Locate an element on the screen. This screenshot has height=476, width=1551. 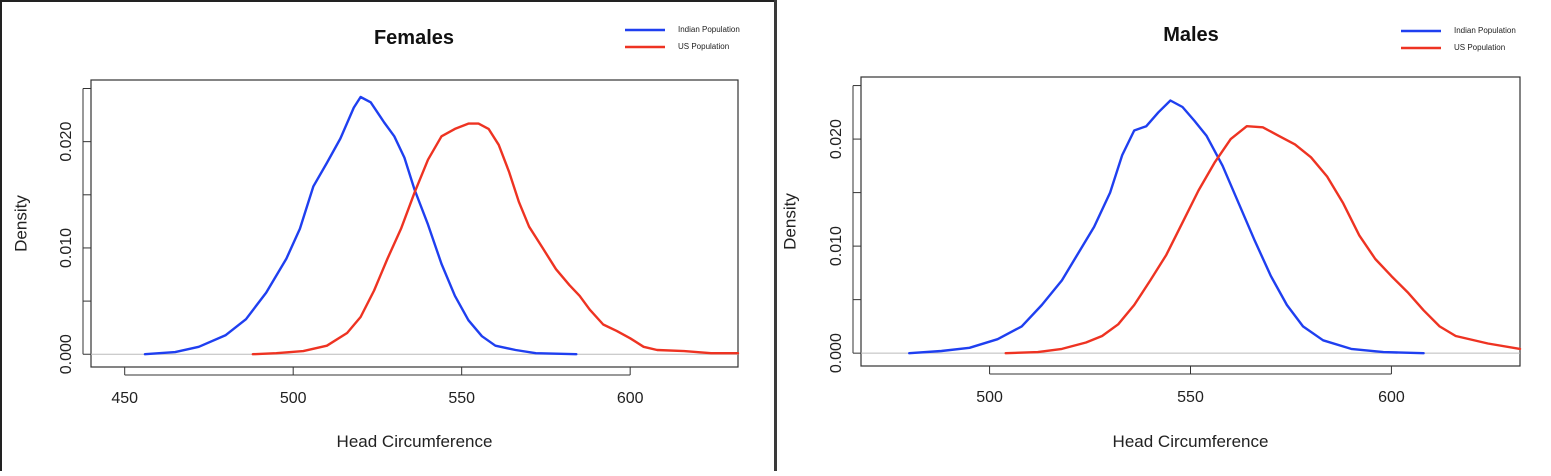
panel-divider is located at coordinates (775, 235).